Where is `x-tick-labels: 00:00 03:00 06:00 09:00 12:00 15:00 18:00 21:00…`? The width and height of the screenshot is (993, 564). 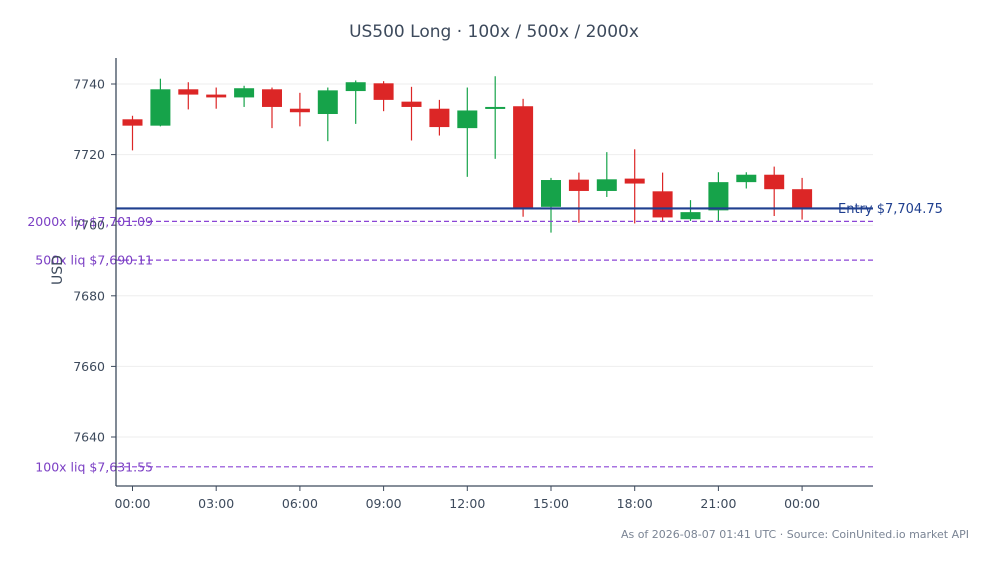
x-tick-labels: 00:00 03:00 06:00 09:00 12:00 15:00 18:00 21:00… is located at coordinates (467, 498).